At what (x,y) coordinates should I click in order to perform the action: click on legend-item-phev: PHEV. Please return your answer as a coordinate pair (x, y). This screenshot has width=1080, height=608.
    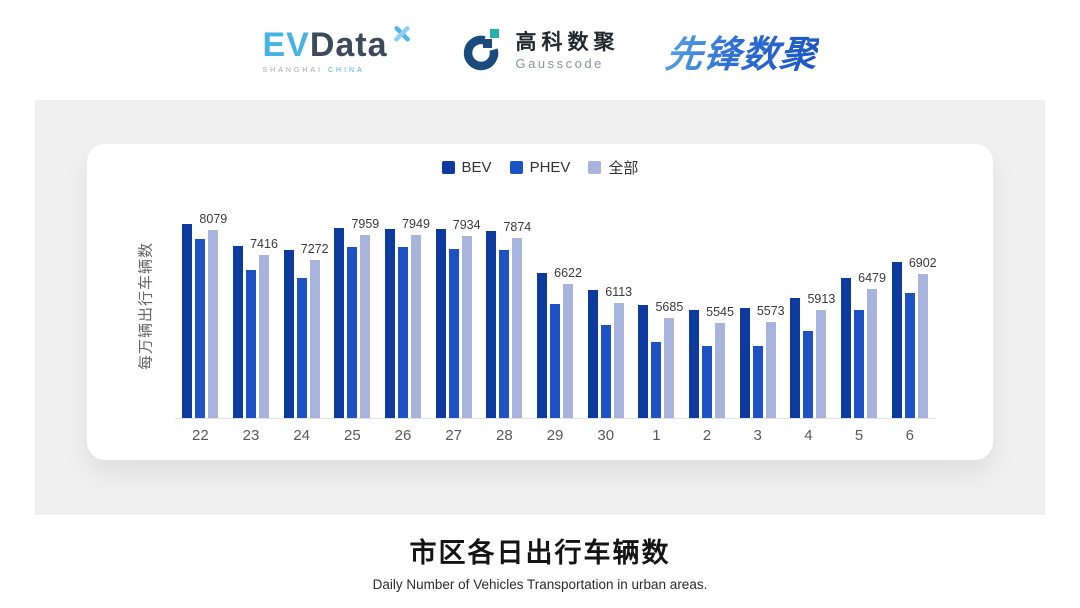
    Looking at the image, I should click on (540, 167).